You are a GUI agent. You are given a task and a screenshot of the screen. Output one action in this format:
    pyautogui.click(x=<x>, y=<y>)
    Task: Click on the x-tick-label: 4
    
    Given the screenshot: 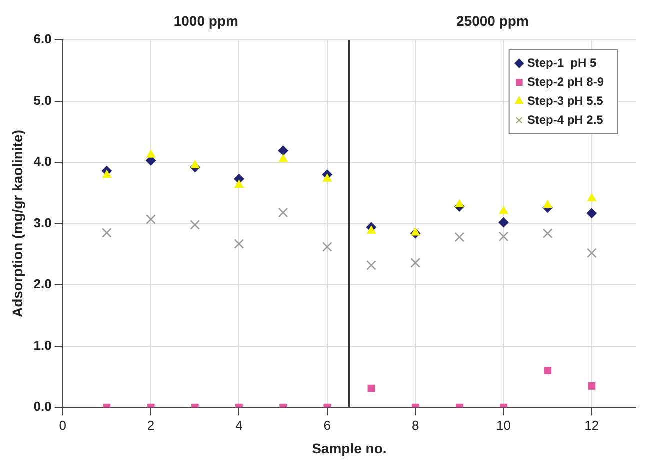 What is the action you would take?
    pyautogui.click(x=239, y=425)
    